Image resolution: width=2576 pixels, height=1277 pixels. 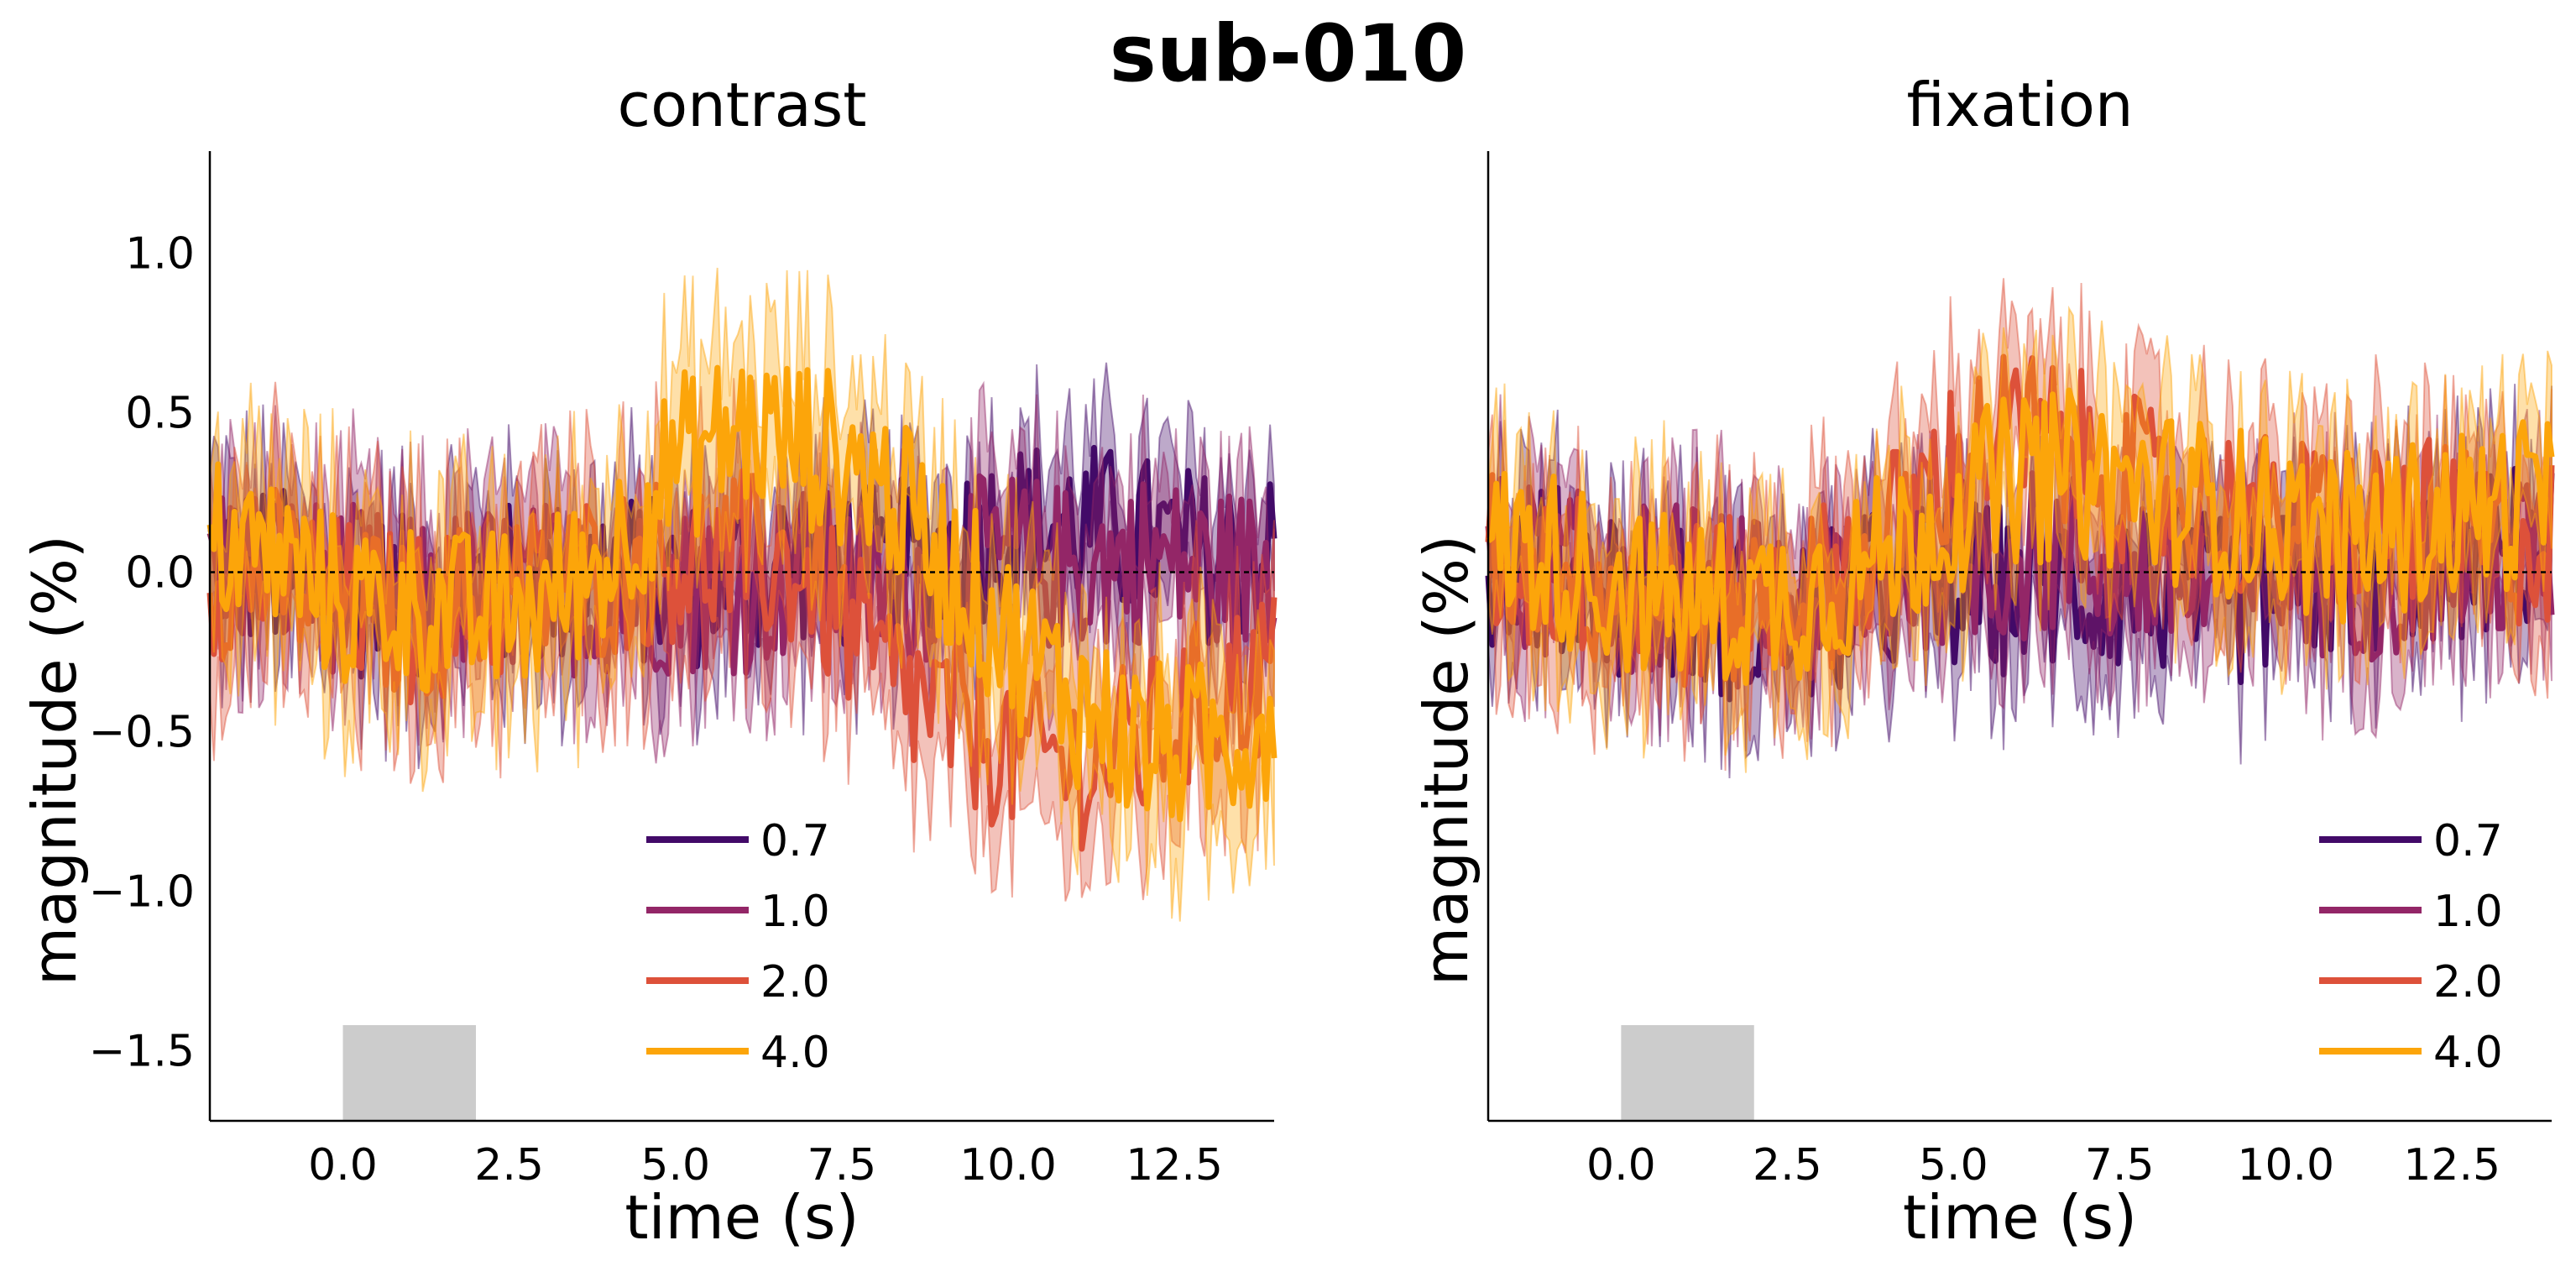 What do you see at coordinates (160, 414) in the screenshot?
I see `y-tick-label: 0.5` at bounding box center [160, 414].